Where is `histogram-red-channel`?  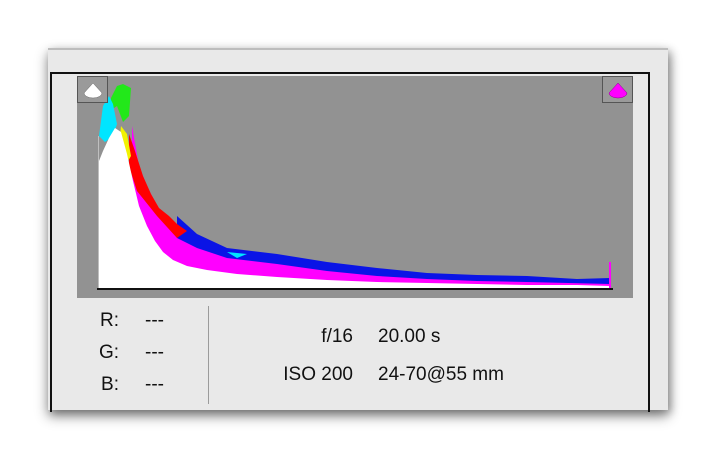
histogram-red-channel is located at coordinates (158, 186).